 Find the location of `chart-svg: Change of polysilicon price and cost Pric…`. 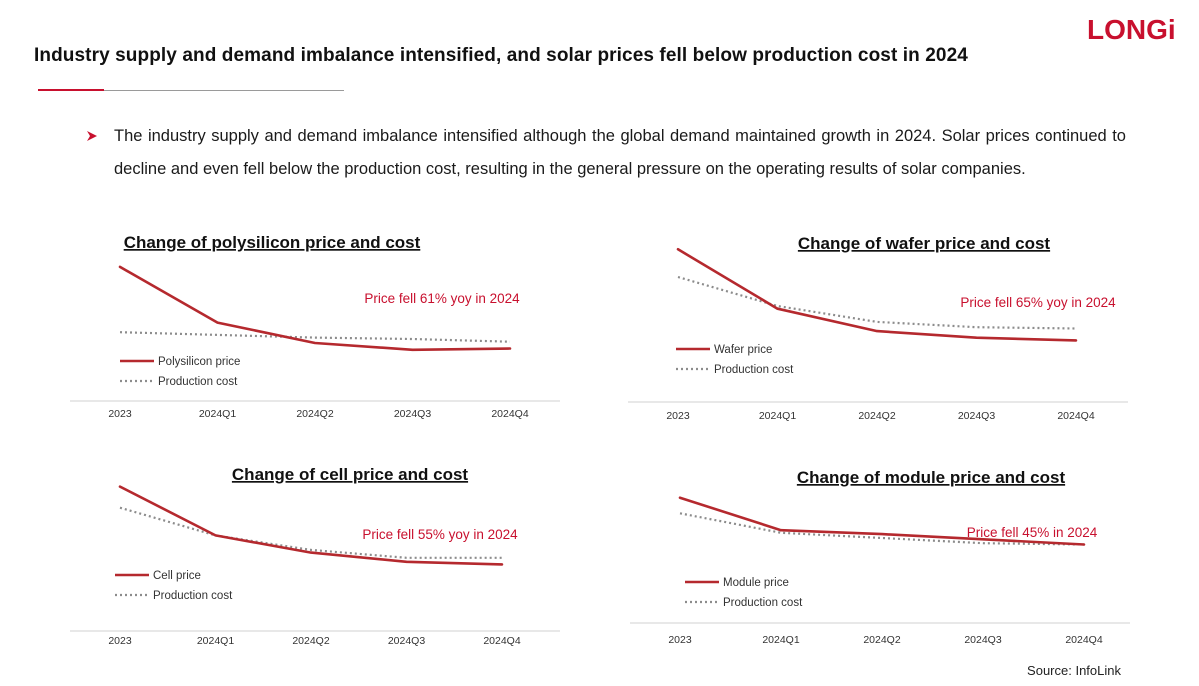

chart-svg: Change of polysilicon price and cost Pric… is located at coordinates (315, 326).